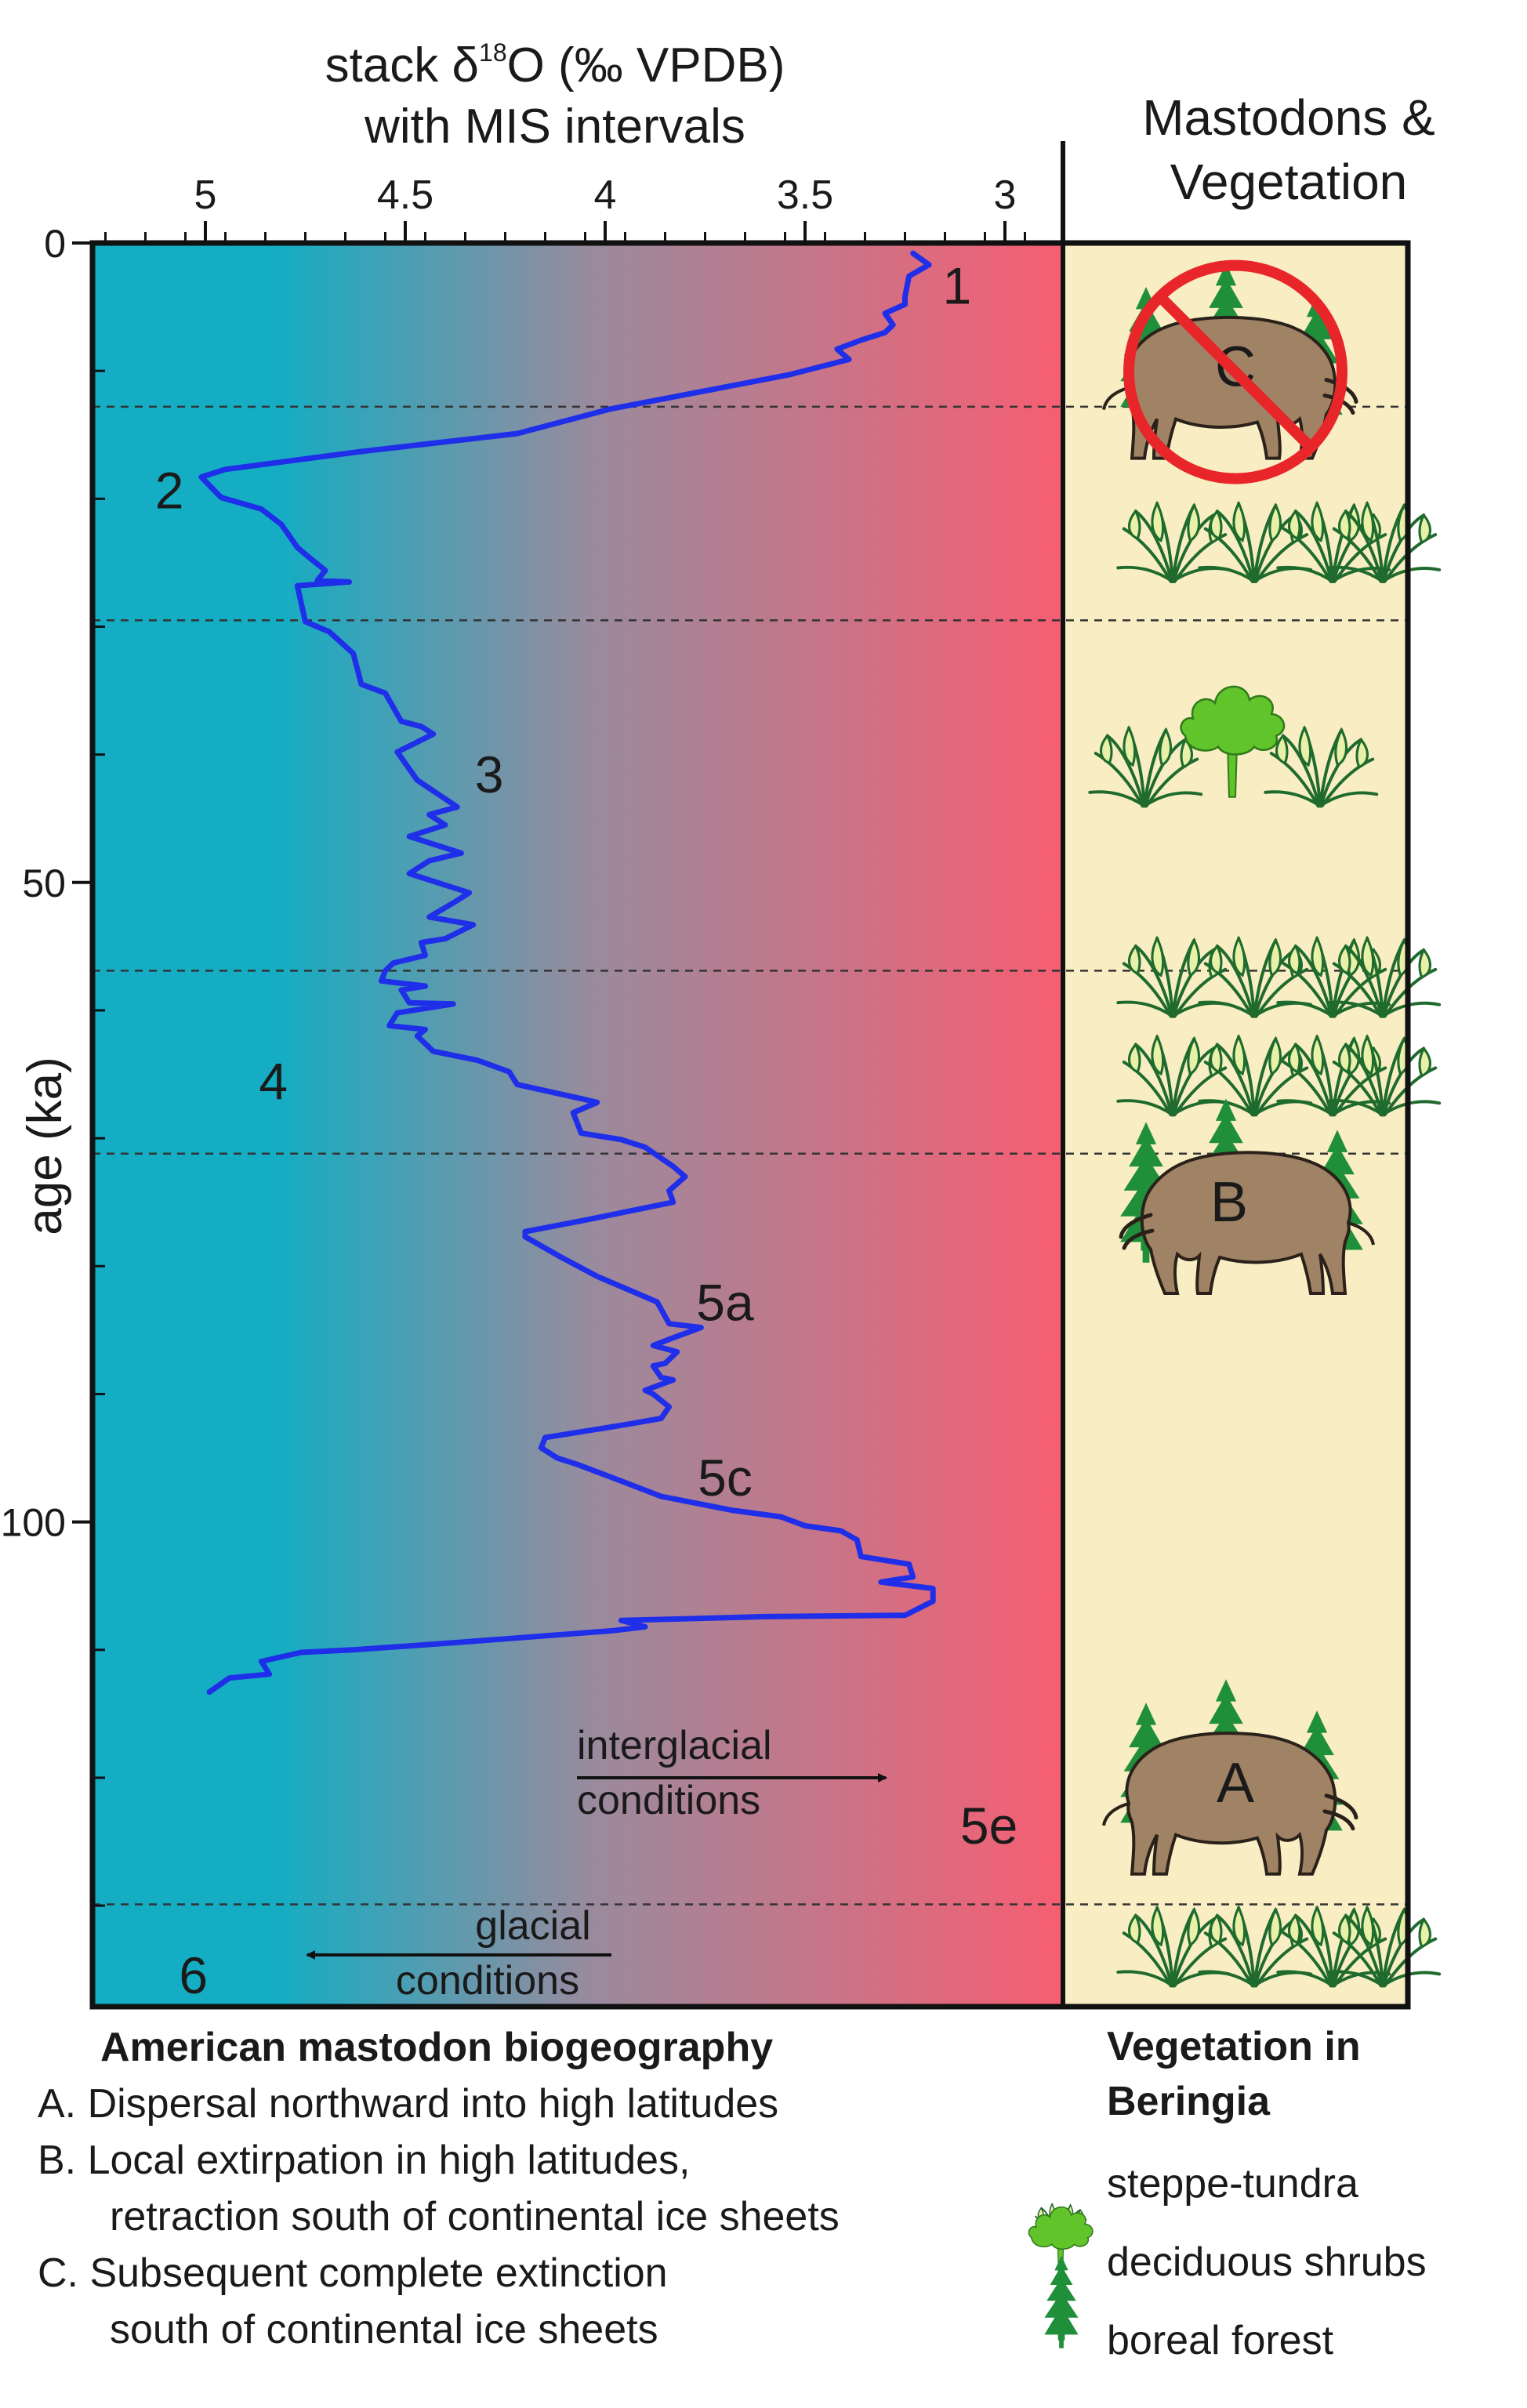 Image resolution: width=1527 pixels, height=2408 pixels. Describe the element at coordinates (33, 1523) in the screenshot. I see `y-tick-label: 100` at that location.